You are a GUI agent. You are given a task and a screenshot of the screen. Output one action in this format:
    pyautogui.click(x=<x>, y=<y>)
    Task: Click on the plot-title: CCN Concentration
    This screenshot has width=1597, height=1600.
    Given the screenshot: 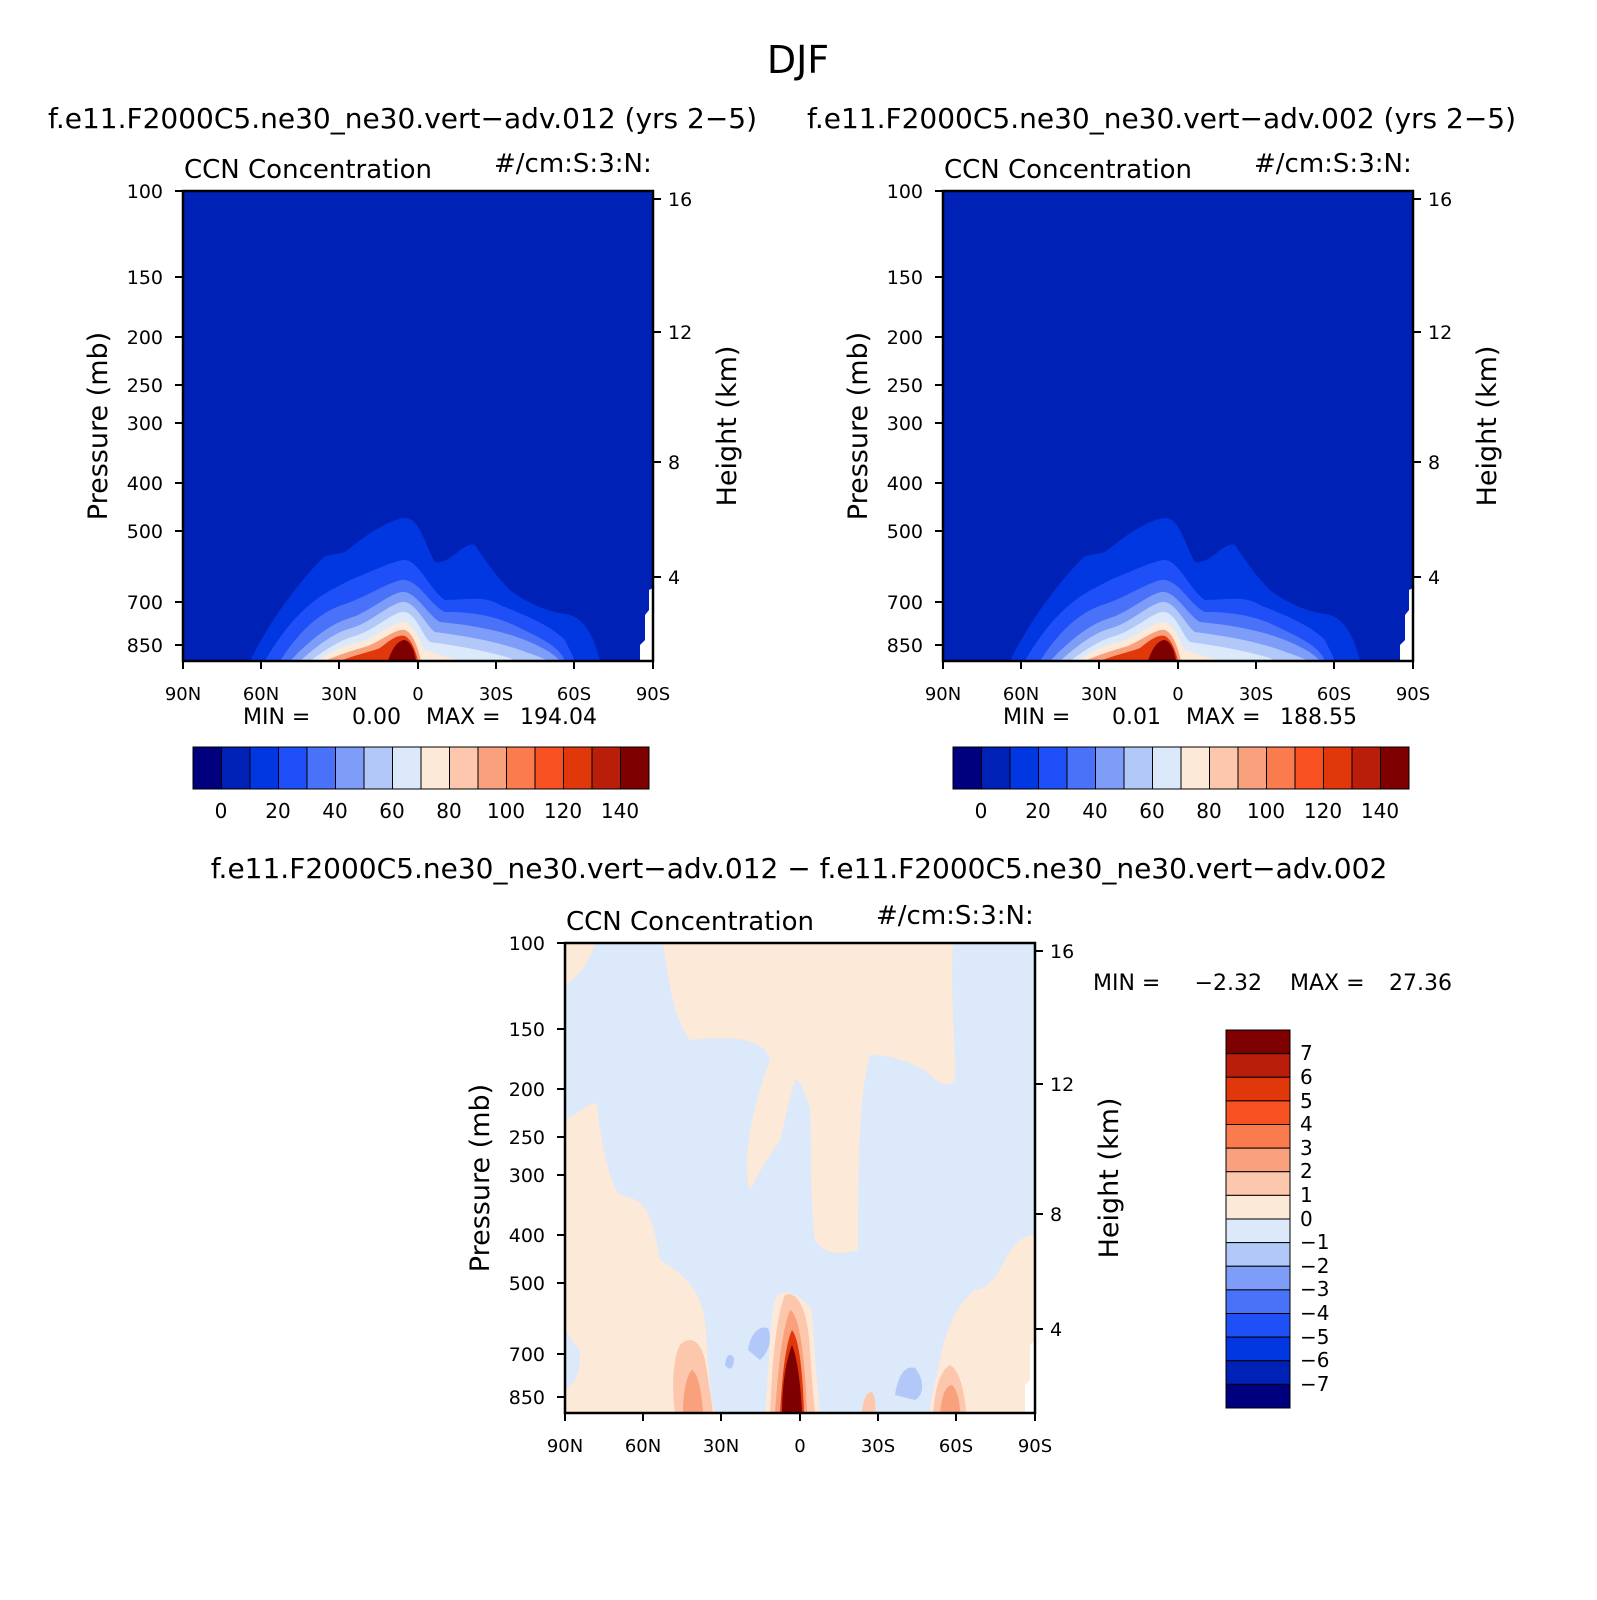 What is the action you would take?
    pyautogui.click(x=1068, y=170)
    